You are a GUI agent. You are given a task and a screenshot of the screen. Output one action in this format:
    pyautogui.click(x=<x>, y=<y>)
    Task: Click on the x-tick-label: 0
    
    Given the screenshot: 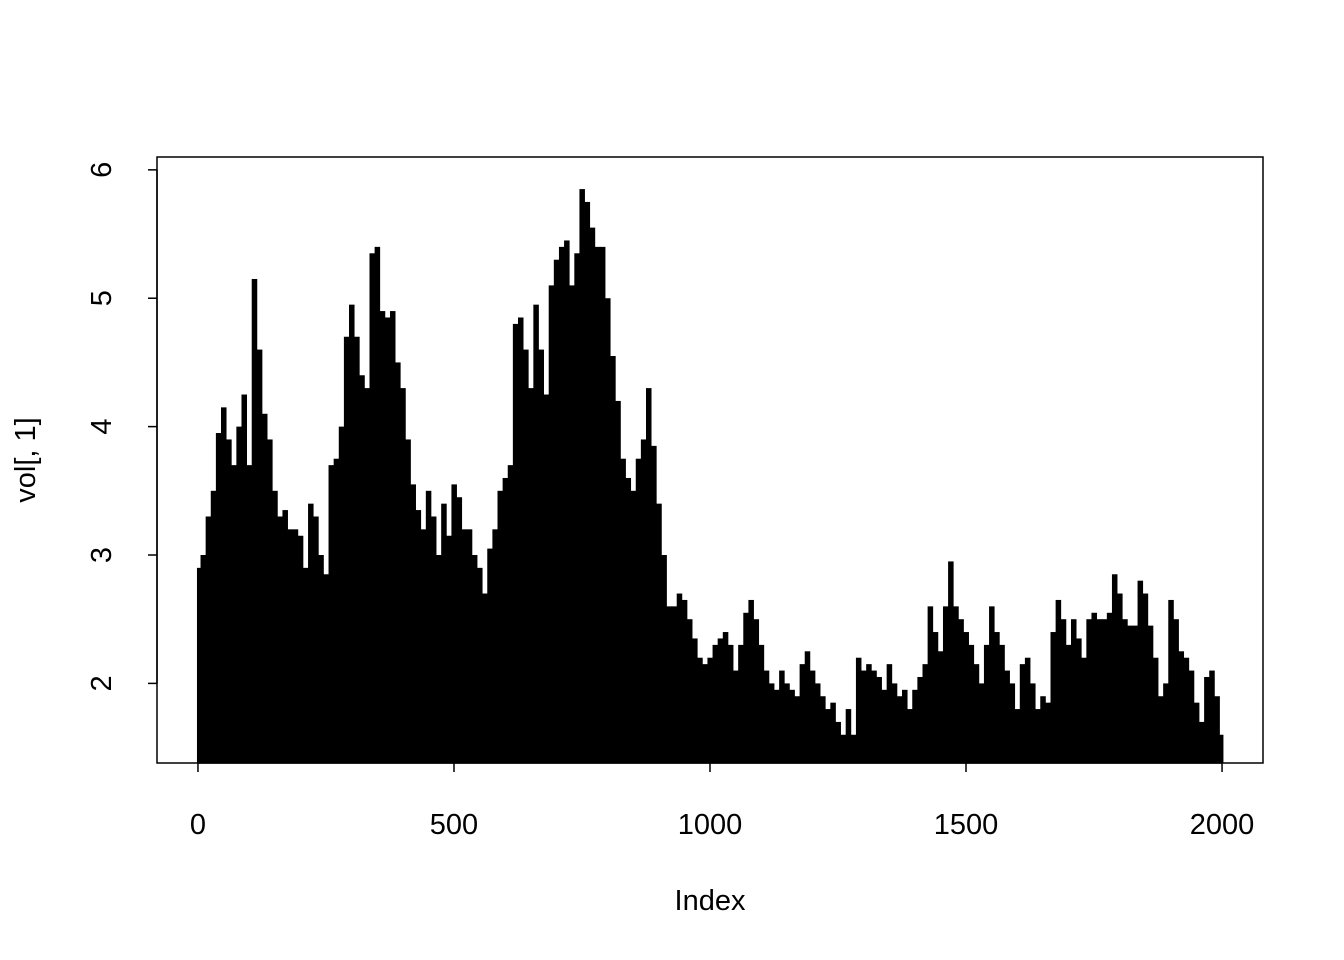 What is the action you would take?
    pyautogui.click(x=198, y=825)
    